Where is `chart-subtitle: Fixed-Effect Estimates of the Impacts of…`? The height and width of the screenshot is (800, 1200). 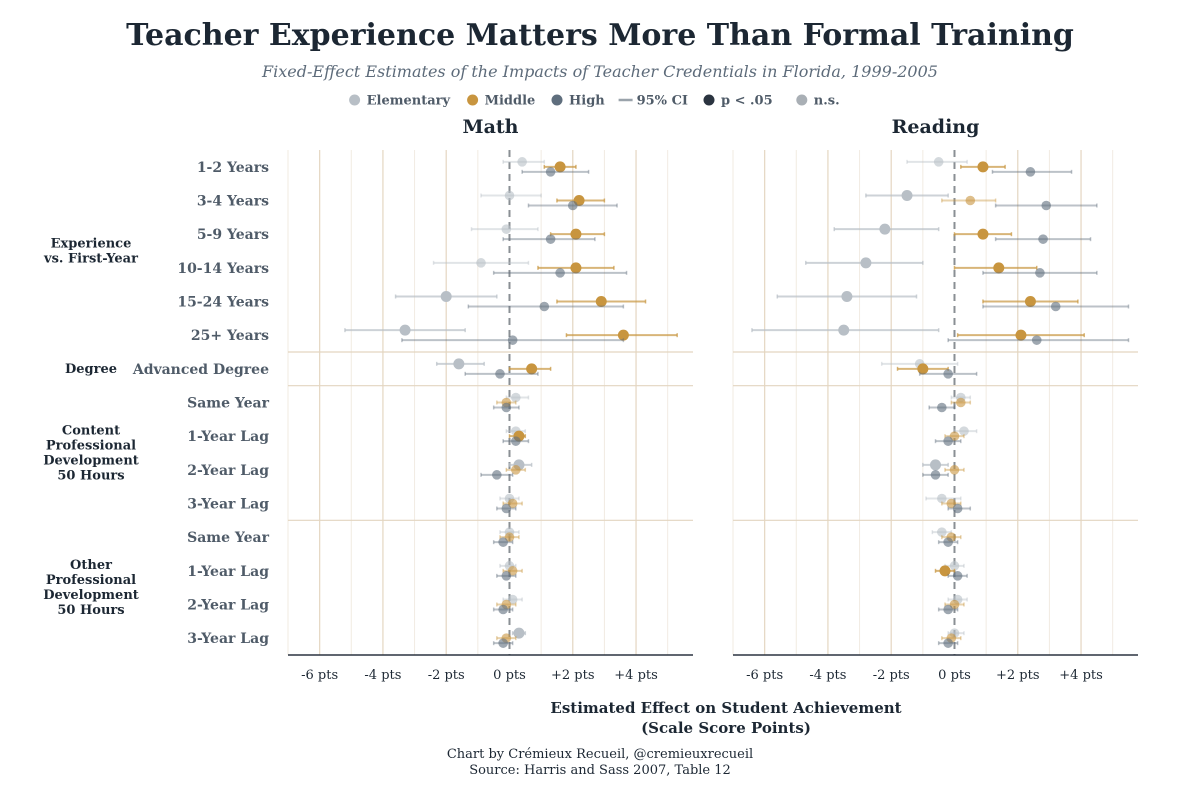 chart-subtitle: Fixed-Effect Estimates of the Impacts of… is located at coordinates (599, 71).